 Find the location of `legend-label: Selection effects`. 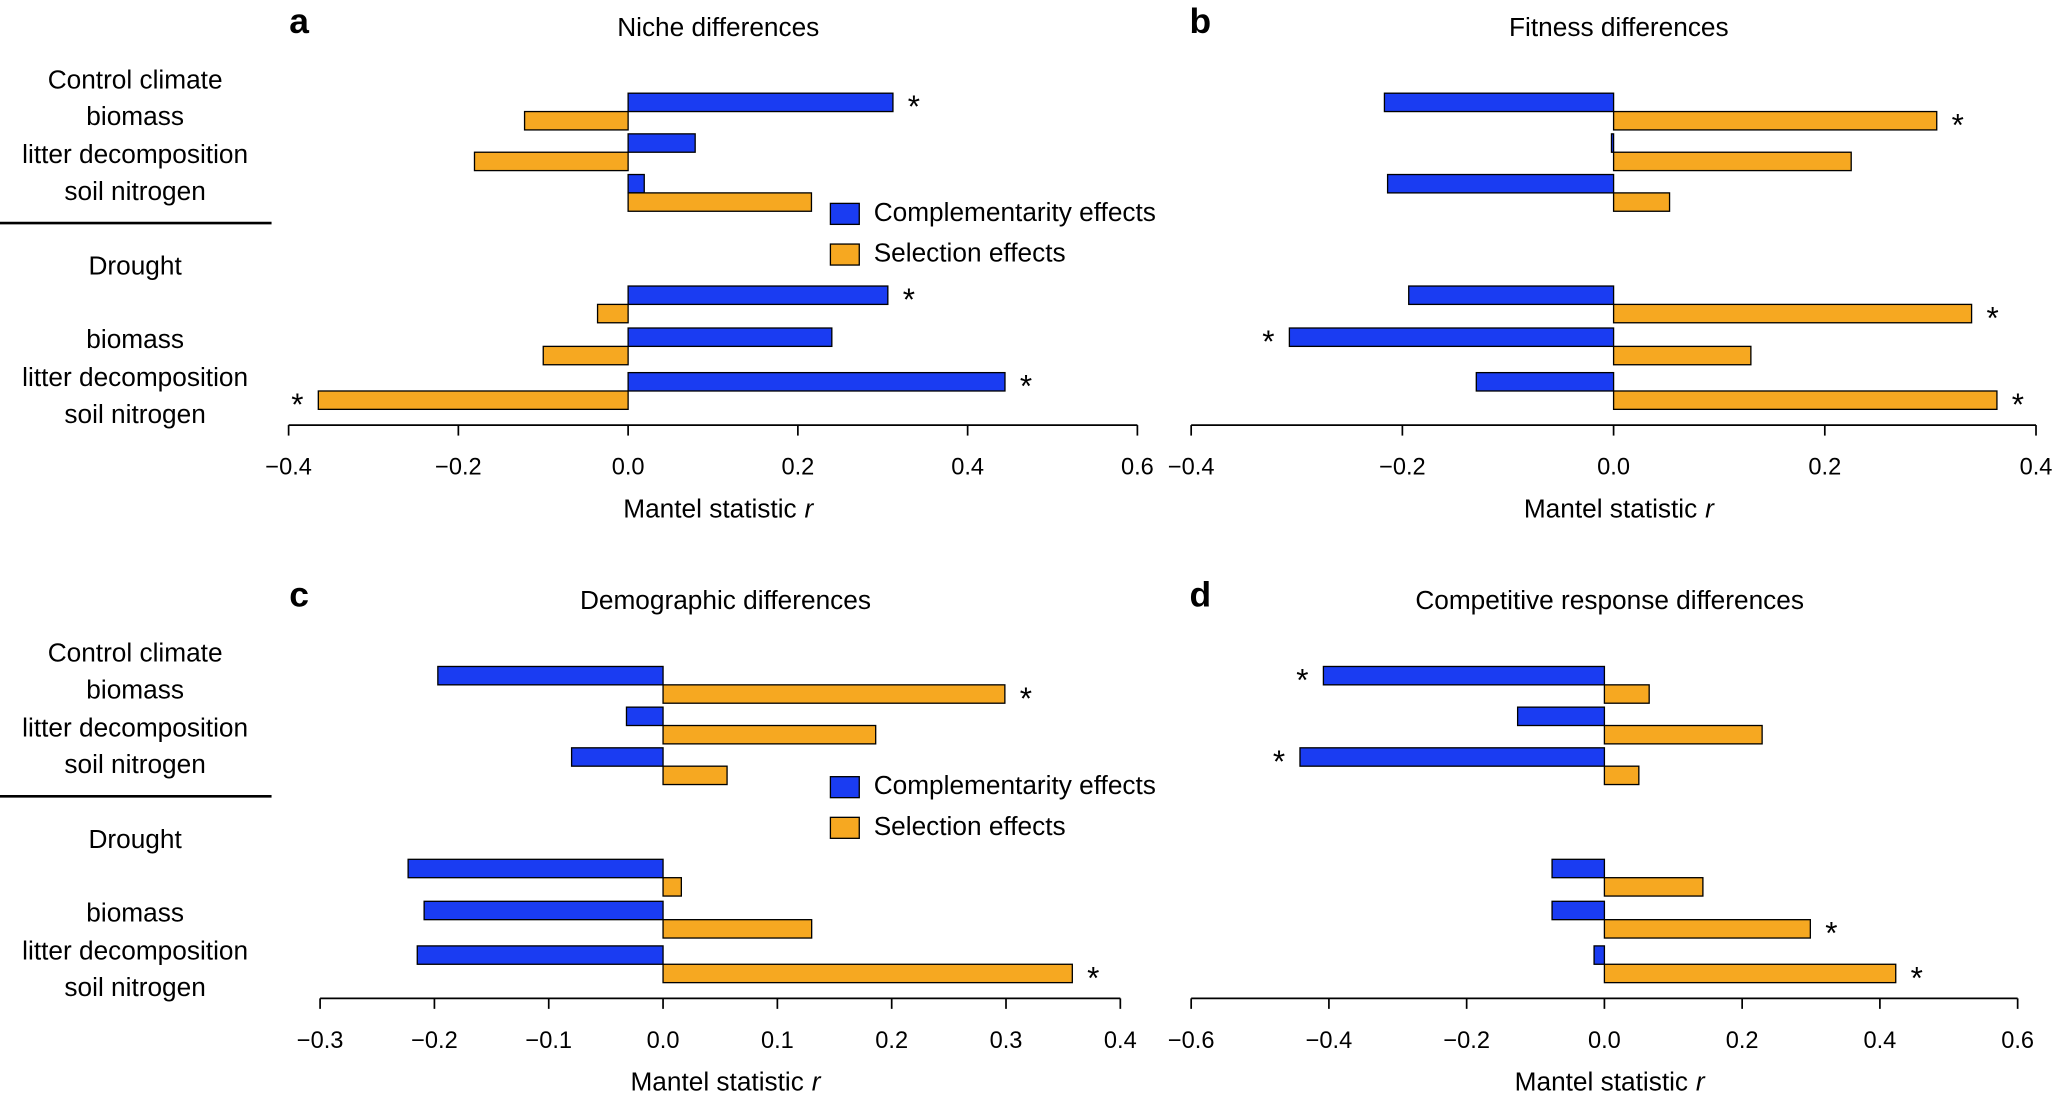

legend-label: Selection effects is located at coordinates (970, 252).